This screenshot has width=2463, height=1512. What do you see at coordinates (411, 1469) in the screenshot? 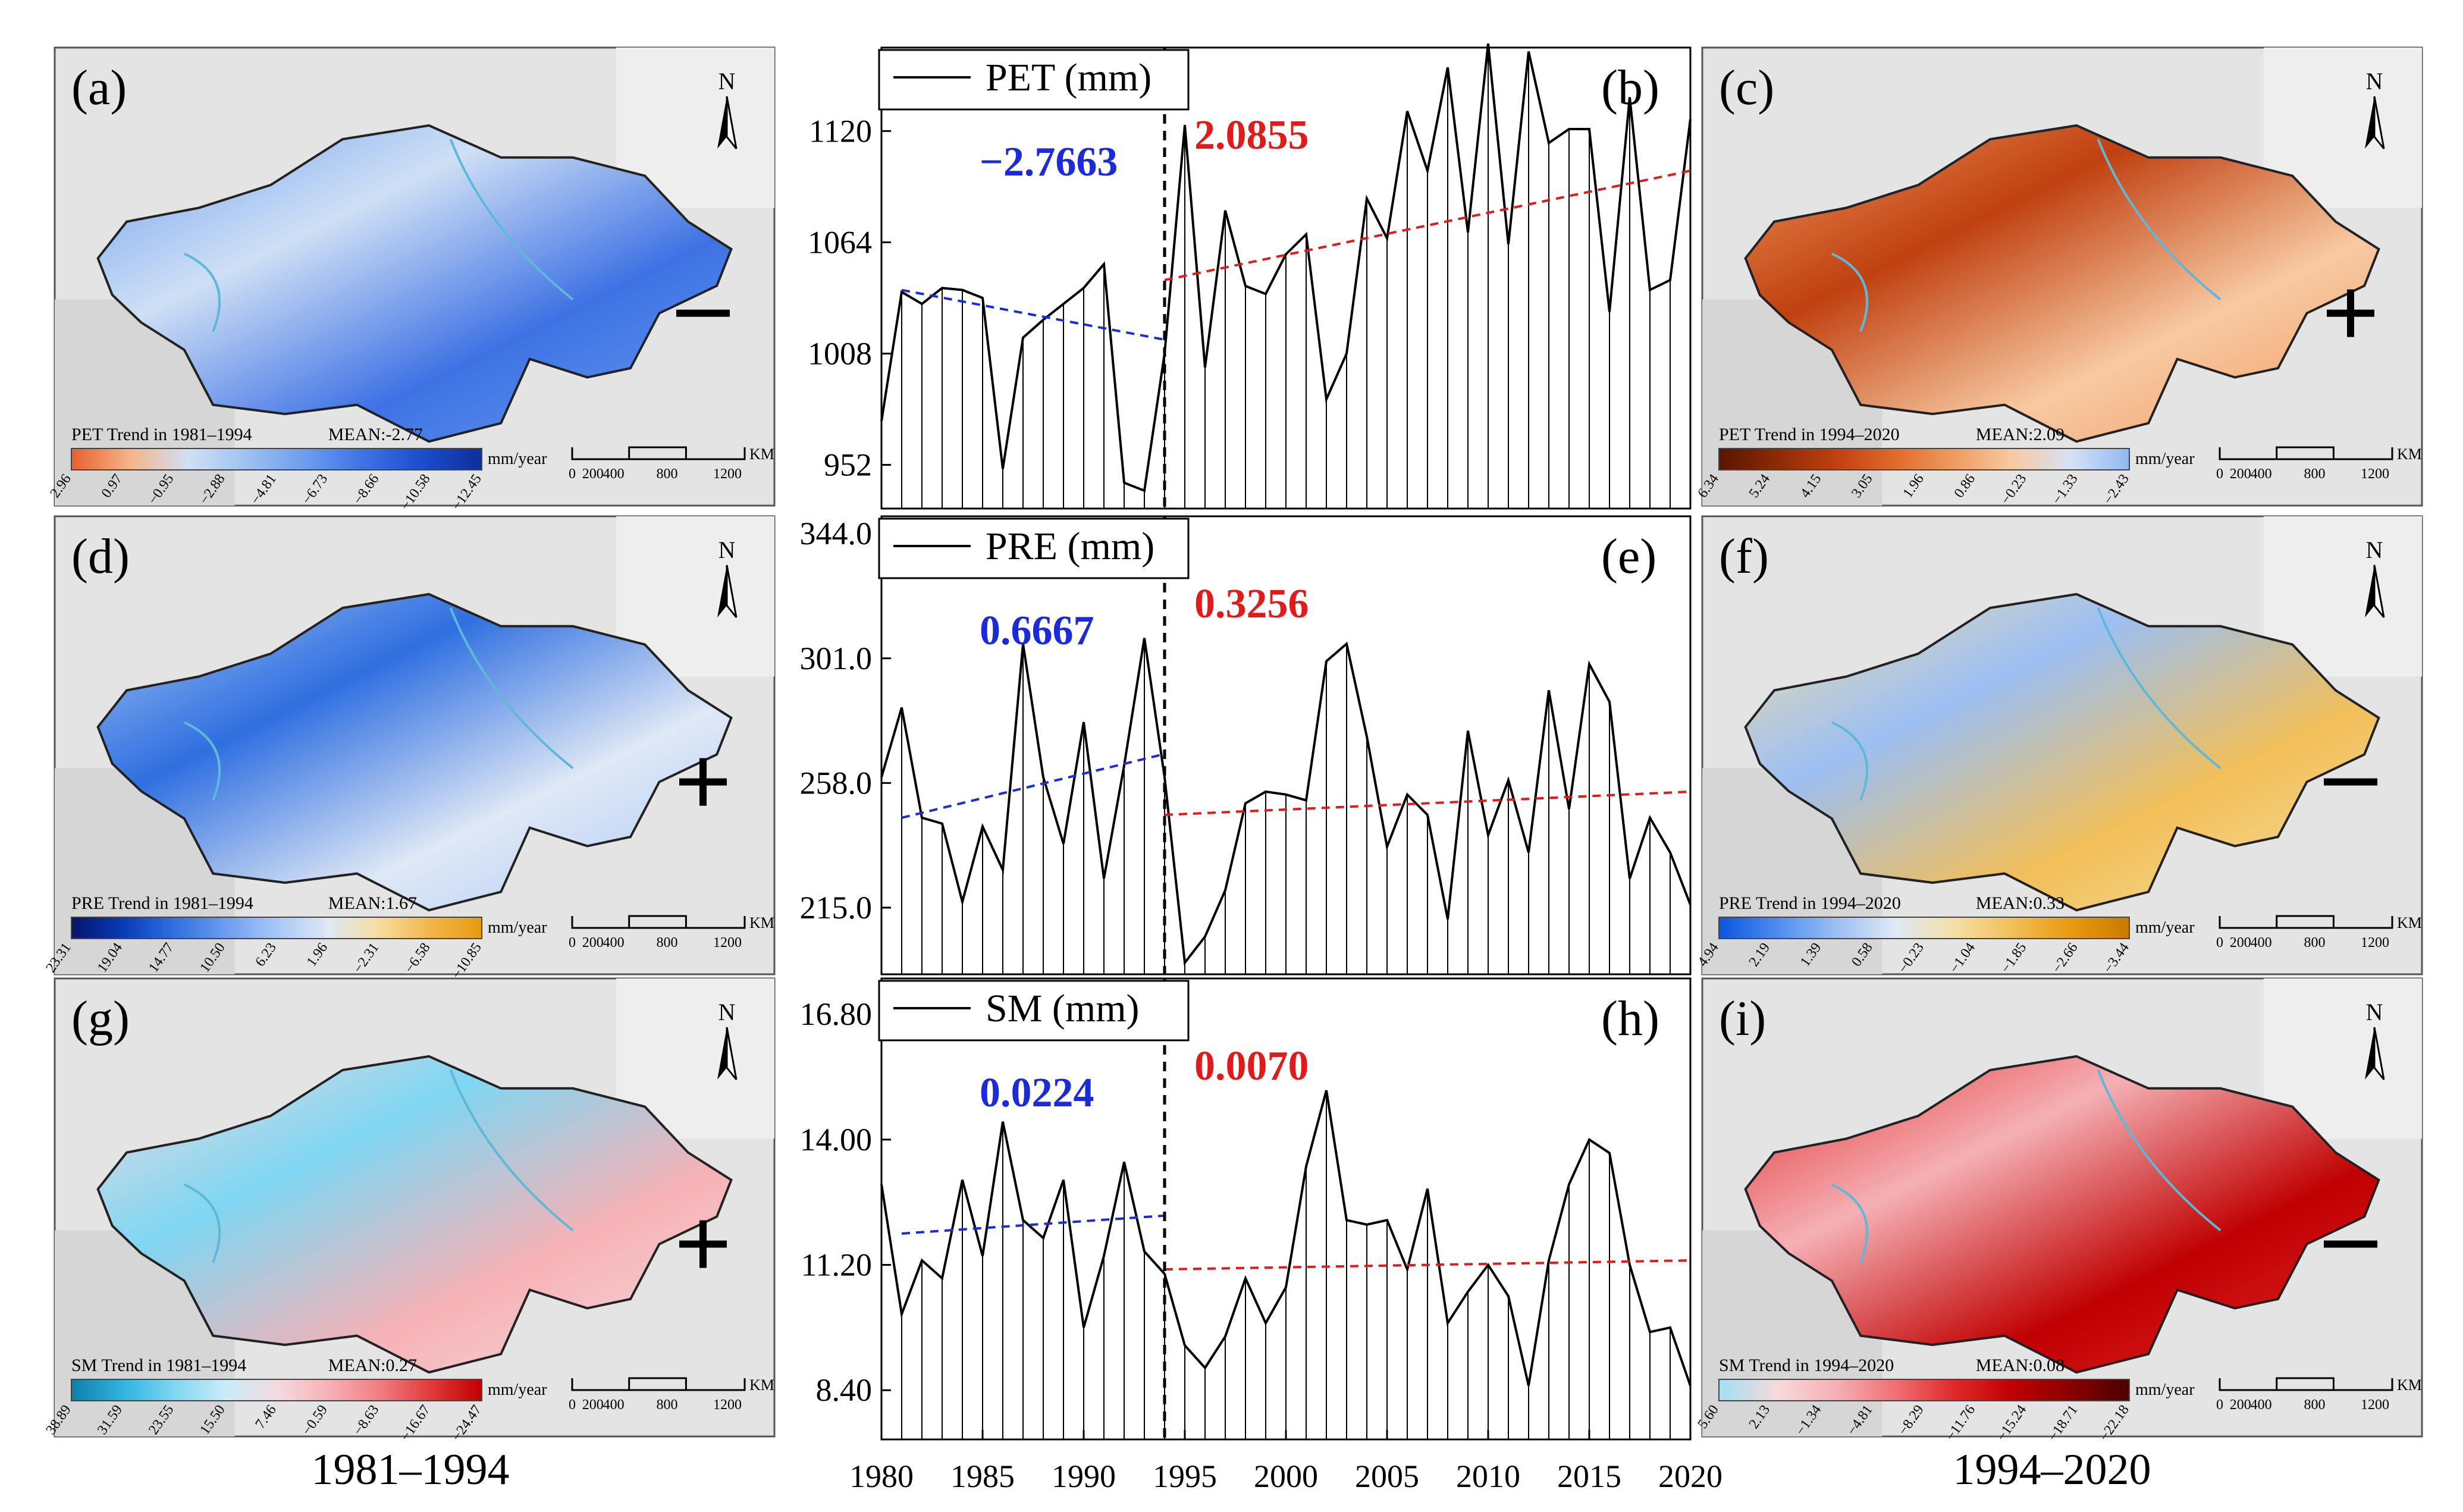
I see `period-label-left: 1981–1994` at bounding box center [411, 1469].